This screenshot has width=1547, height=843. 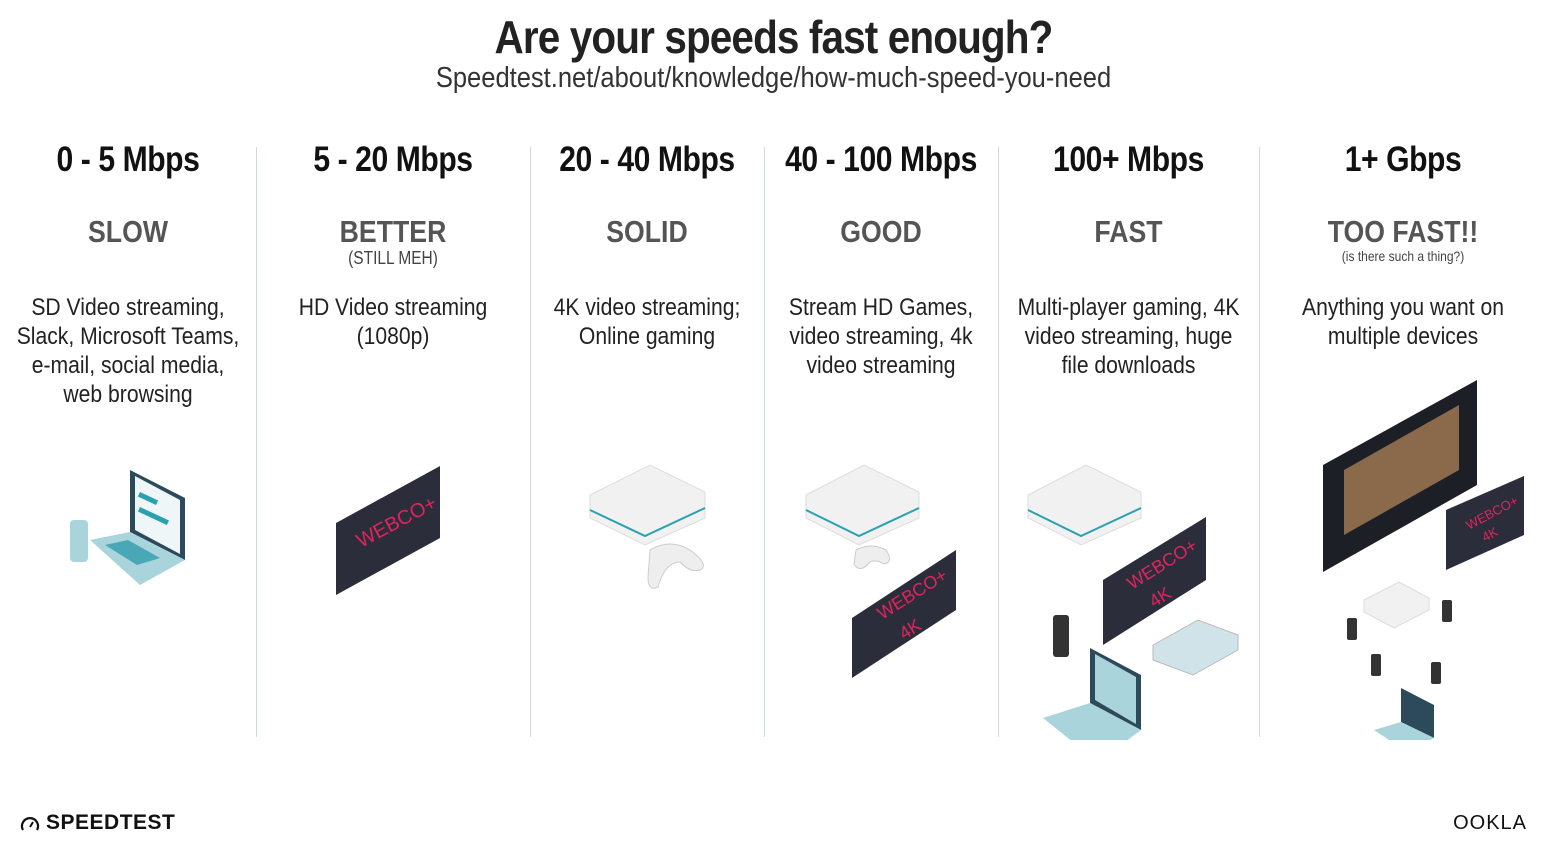 What do you see at coordinates (1403, 231) in the screenshot?
I see `speed-rating: TOO FAST!!` at bounding box center [1403, 231].